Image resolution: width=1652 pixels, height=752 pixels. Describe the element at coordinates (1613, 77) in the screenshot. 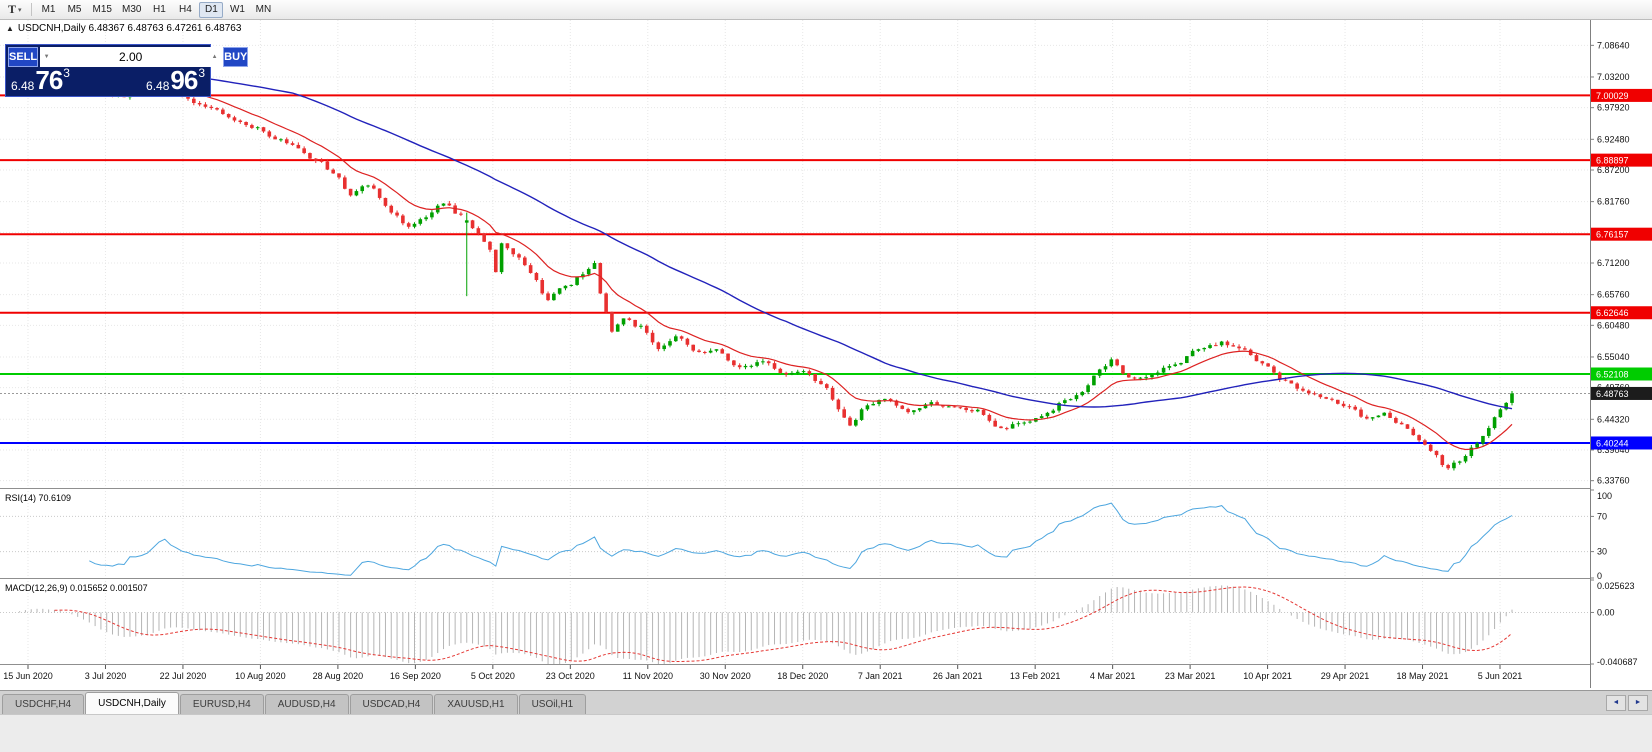

I see `svg-text: 7.03200` at that location.